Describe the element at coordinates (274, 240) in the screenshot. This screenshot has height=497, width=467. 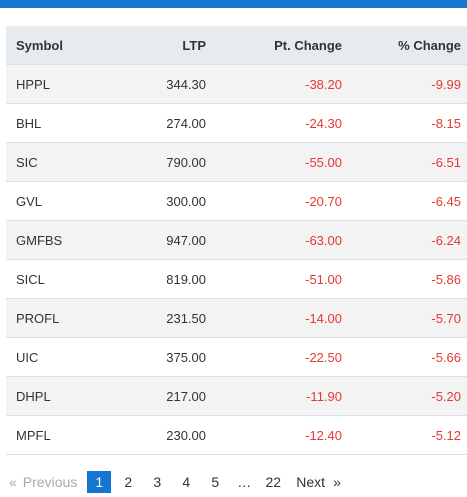
I see `pt-change-cell: -63.00` at that location.